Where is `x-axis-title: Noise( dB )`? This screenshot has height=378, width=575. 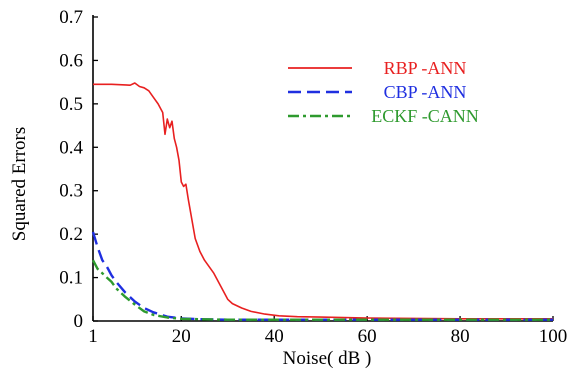
x-axis-title: Noise( dB ) is located at coordinates (327, 358).